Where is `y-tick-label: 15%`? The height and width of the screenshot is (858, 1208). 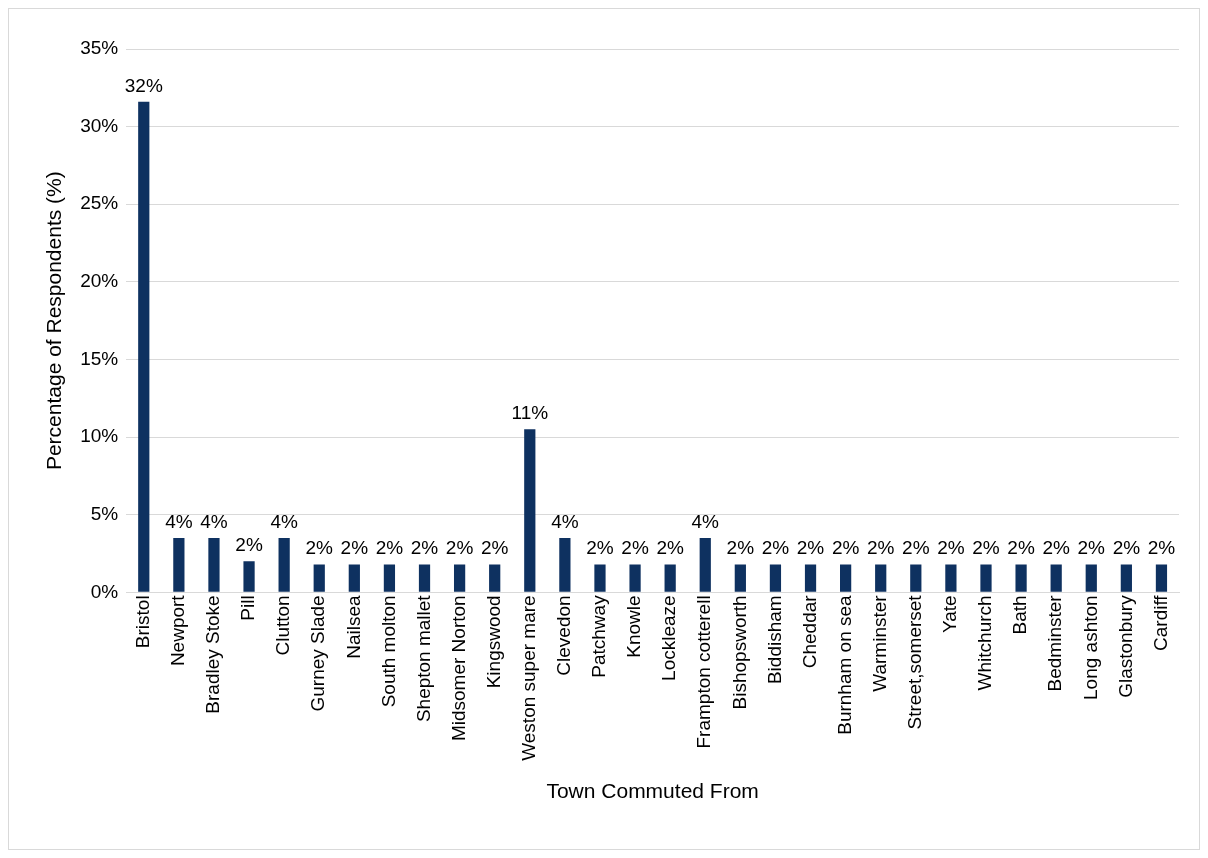
y-tick-label: 15% is located at coordinates (99, 358).